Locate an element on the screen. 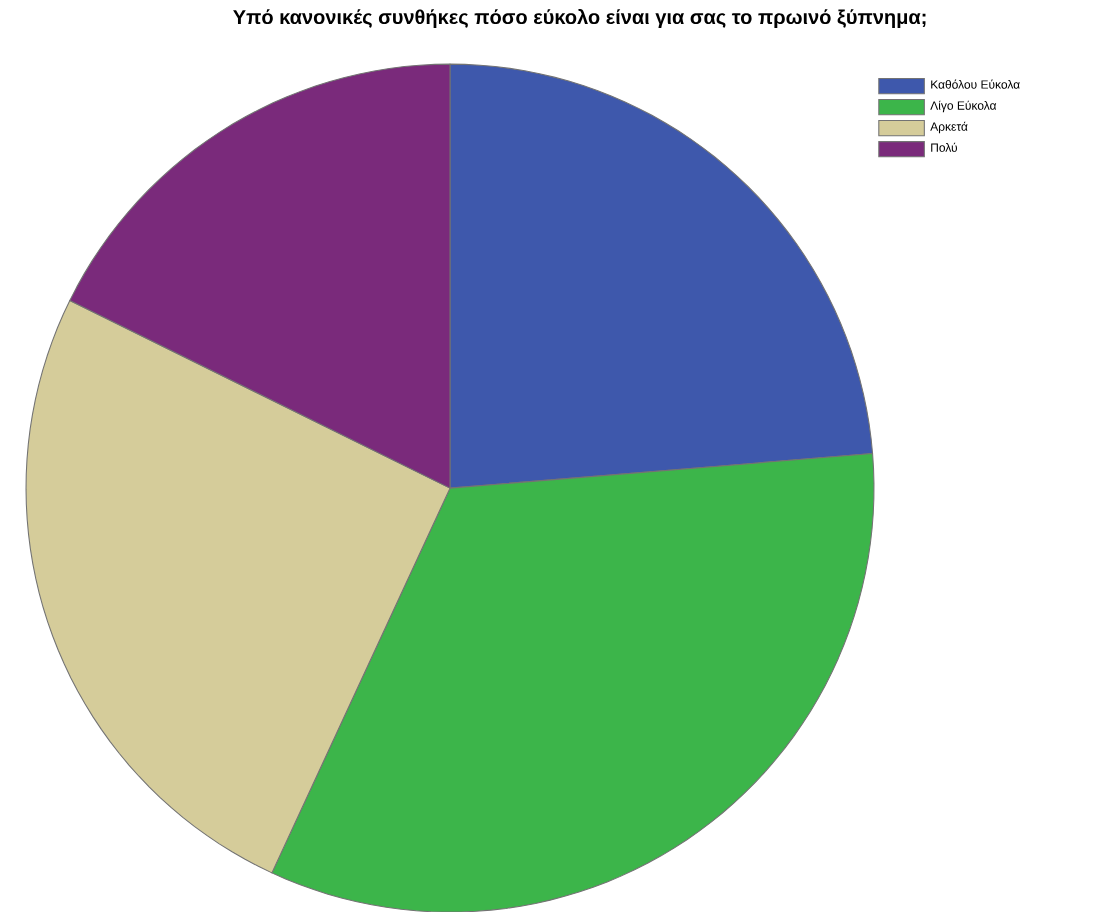 This screenshot has width=1102, height=912. chart-title: Υπό κανονικές συνθήκες πόσο εύκολο είναι για σας το πρωινό ξύπνημα; is located at coordinates (579, 18).